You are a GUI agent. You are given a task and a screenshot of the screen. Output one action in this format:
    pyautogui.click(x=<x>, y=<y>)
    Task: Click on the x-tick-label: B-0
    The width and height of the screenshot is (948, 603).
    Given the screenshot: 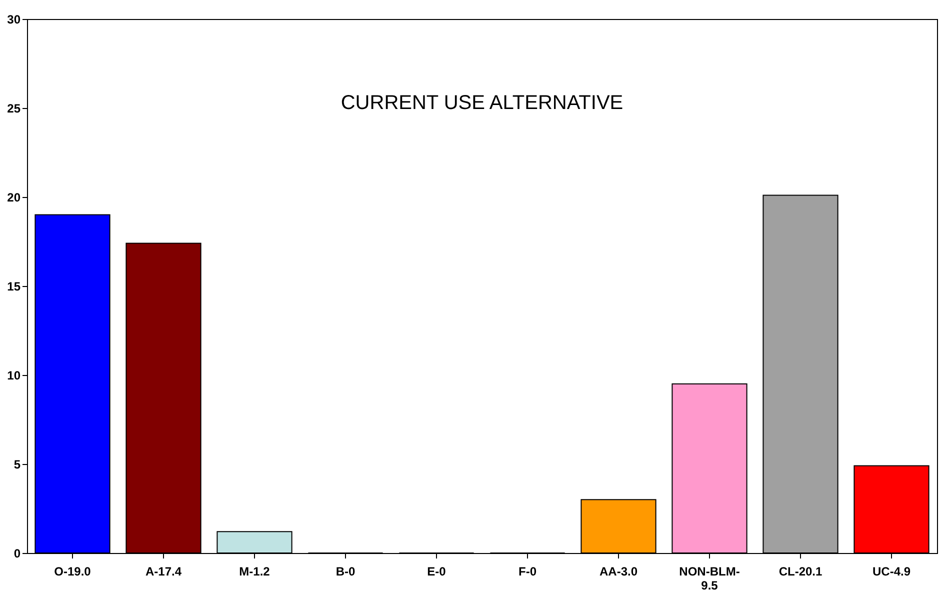 What is the action you would take?
    pyautogui.click(x=346, y=571)
    